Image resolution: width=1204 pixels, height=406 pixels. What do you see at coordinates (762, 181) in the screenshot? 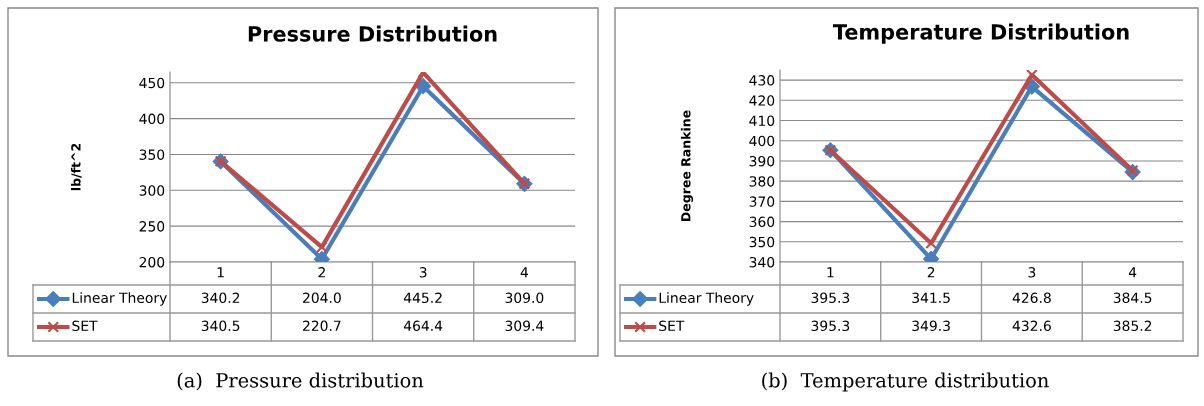
I see `y-tick-label: 380` at bounding box center [762, 181].